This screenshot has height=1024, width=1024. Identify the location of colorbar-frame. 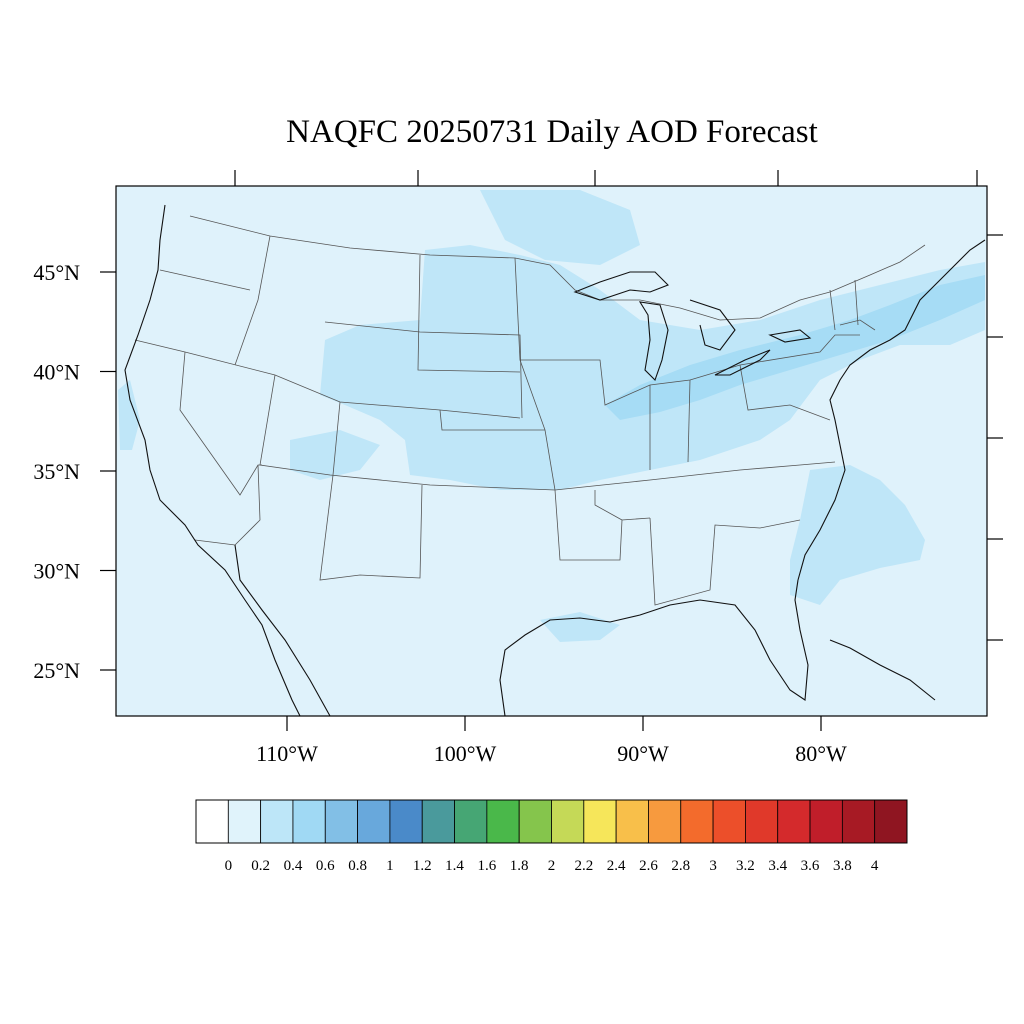
(551, 821).